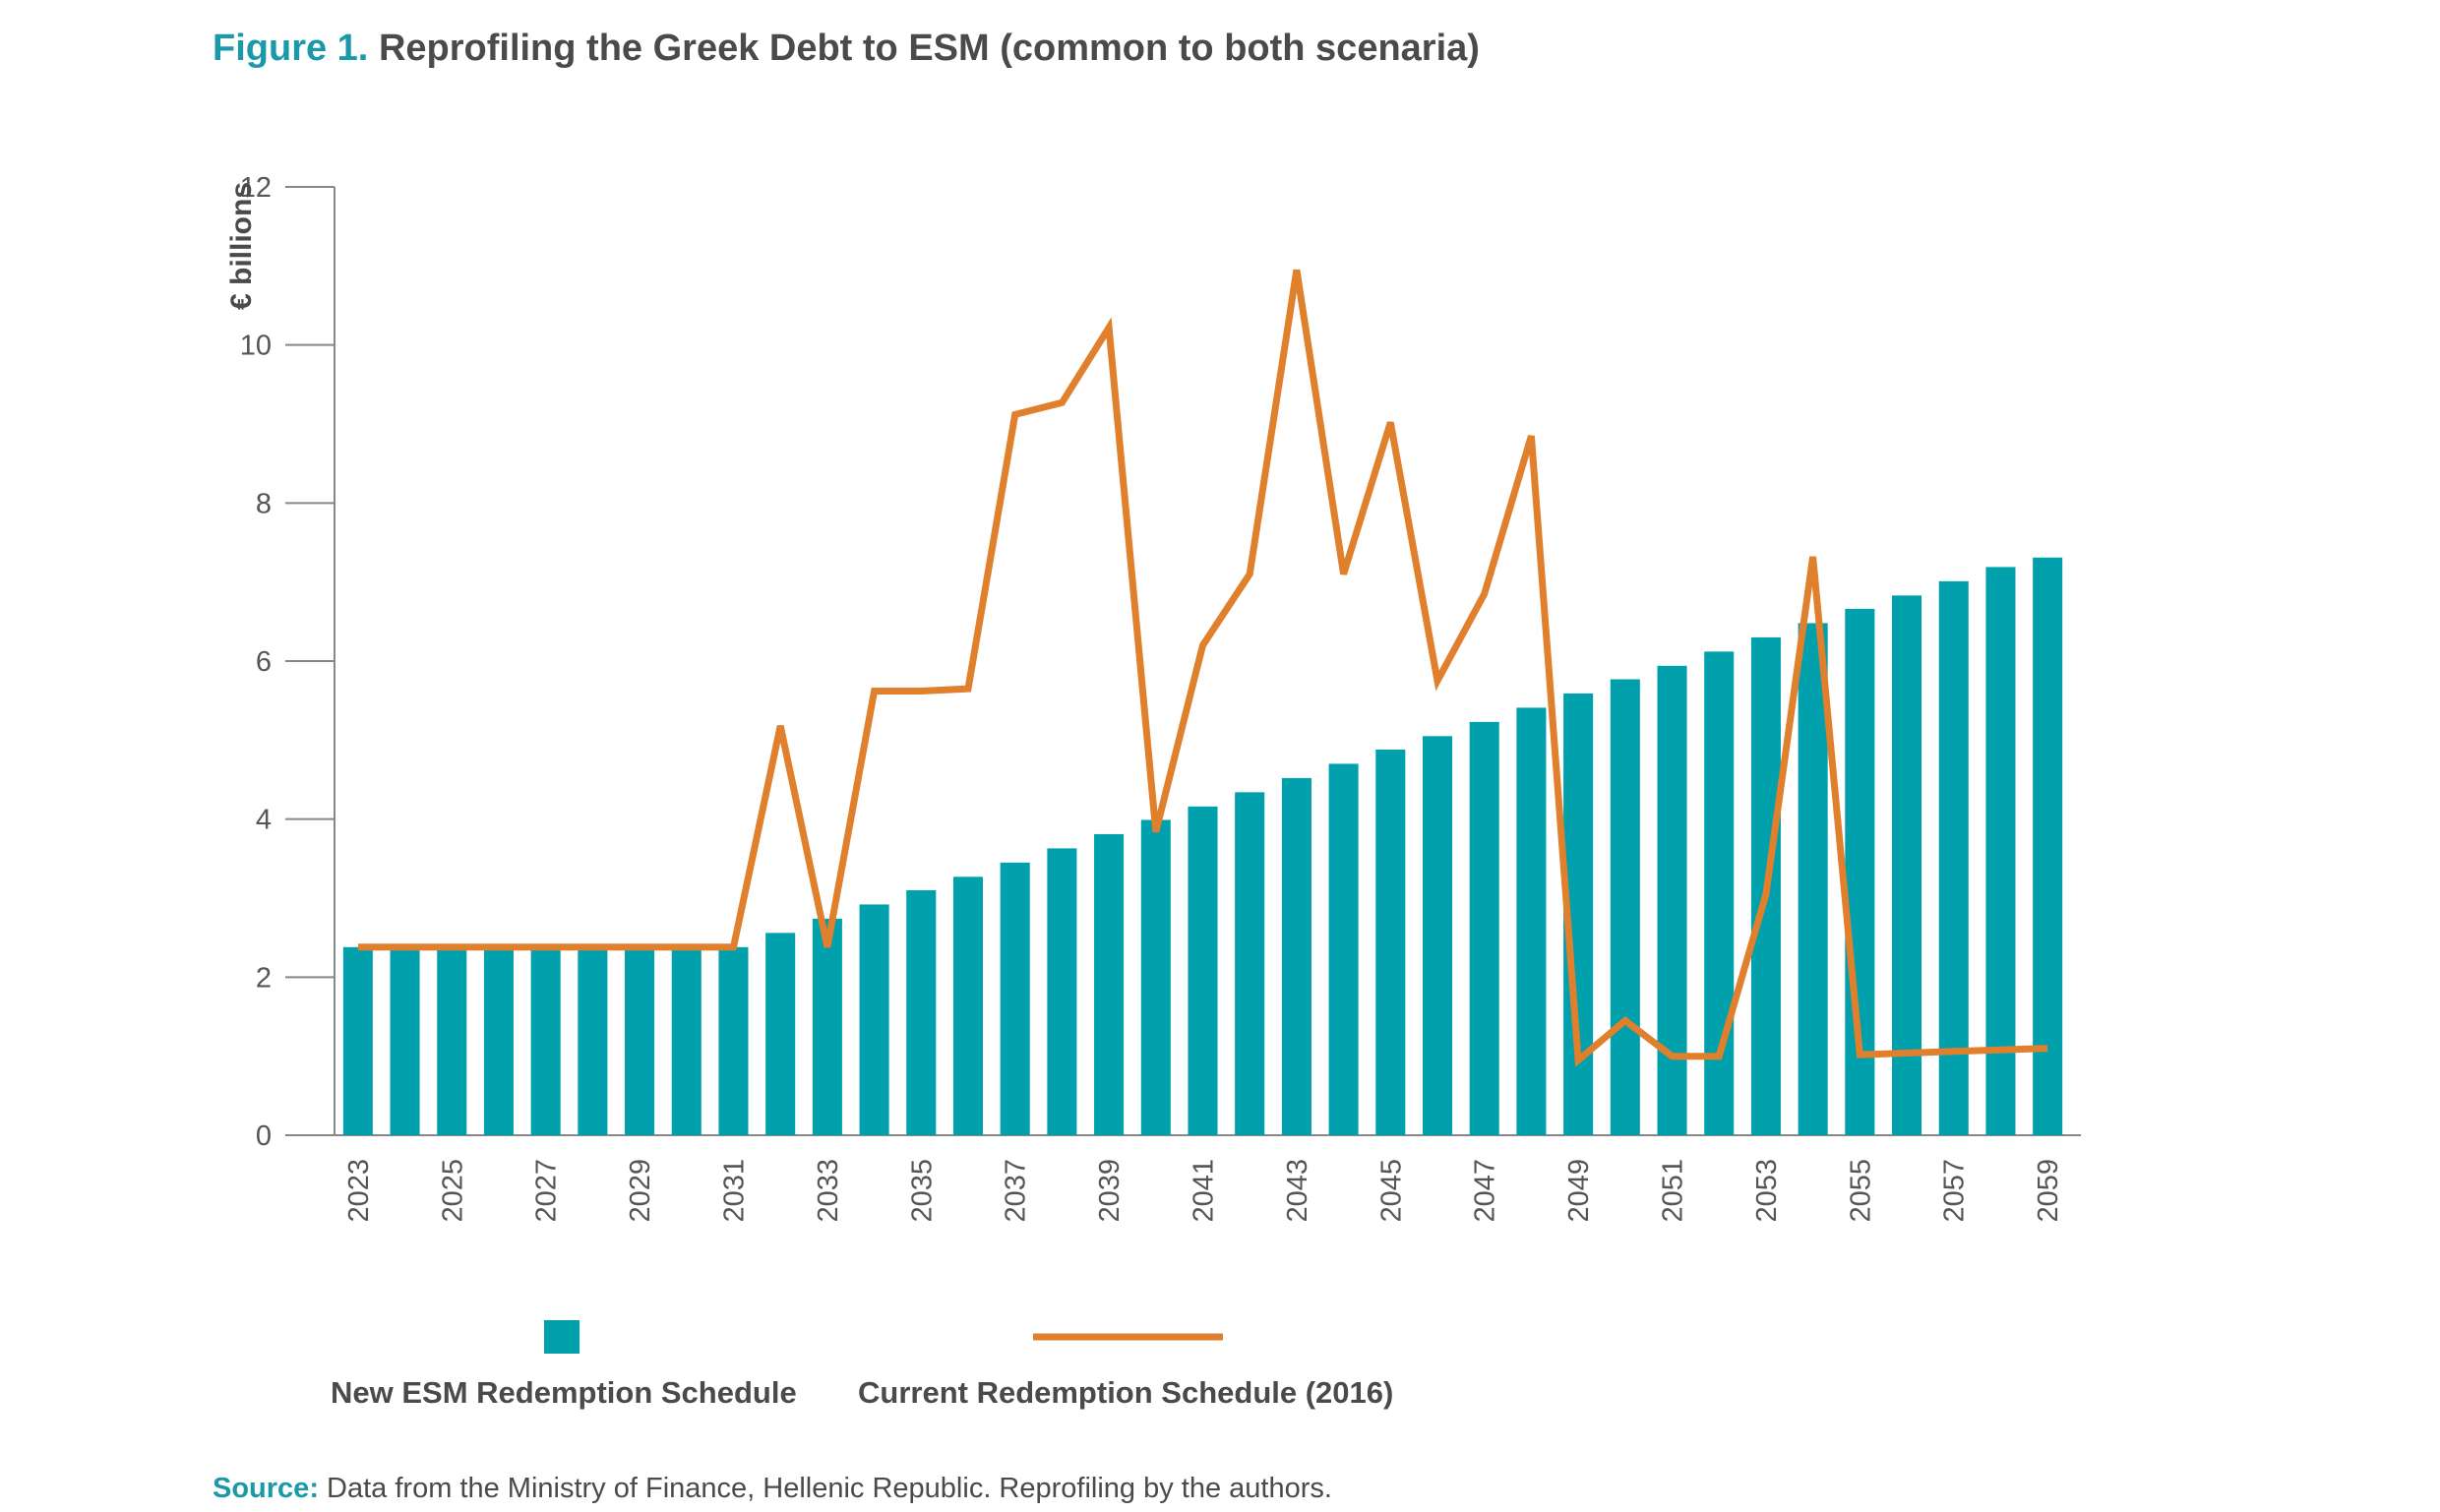 Image resolution: width=2440 pixels, height=1512 pixels. Describe the element at coordinates (256, 347) in the screenshot. I see `y-tick-label: 10` at that location.